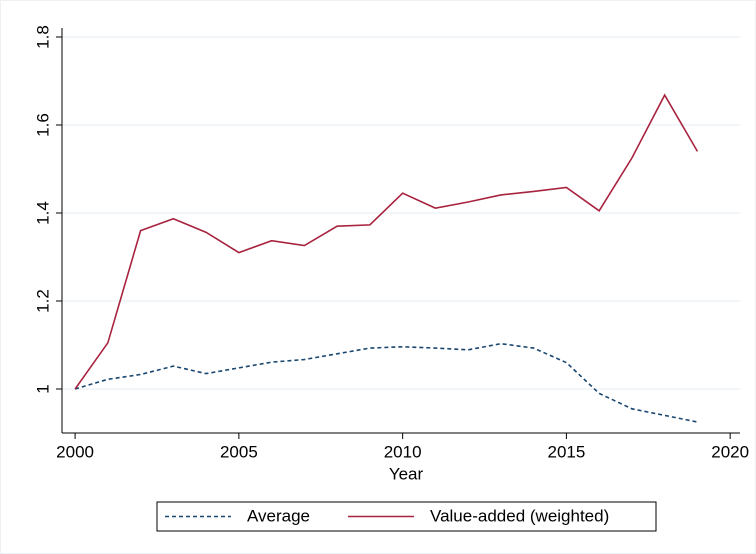 The image size is (756, 554). I want to click on legend-label: Average, so click(278, 515).